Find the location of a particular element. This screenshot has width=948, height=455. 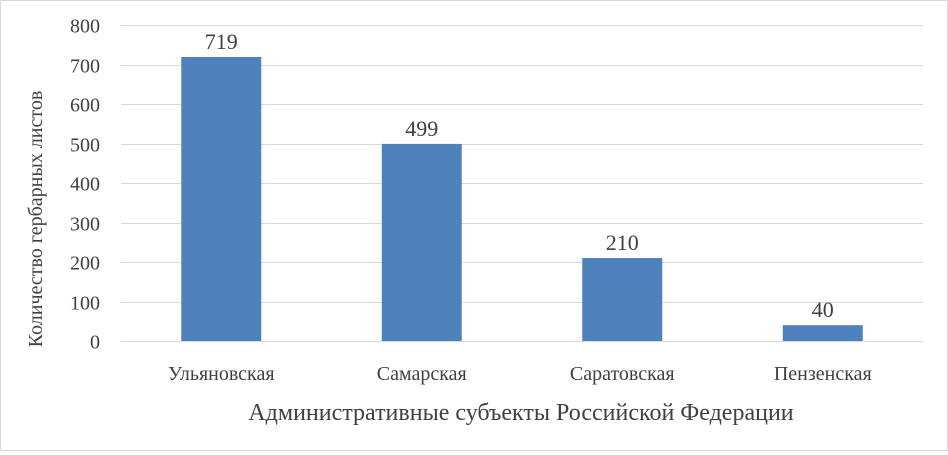

y-axis-title: Количество гербарных листов is located at coordinates (36, 219).